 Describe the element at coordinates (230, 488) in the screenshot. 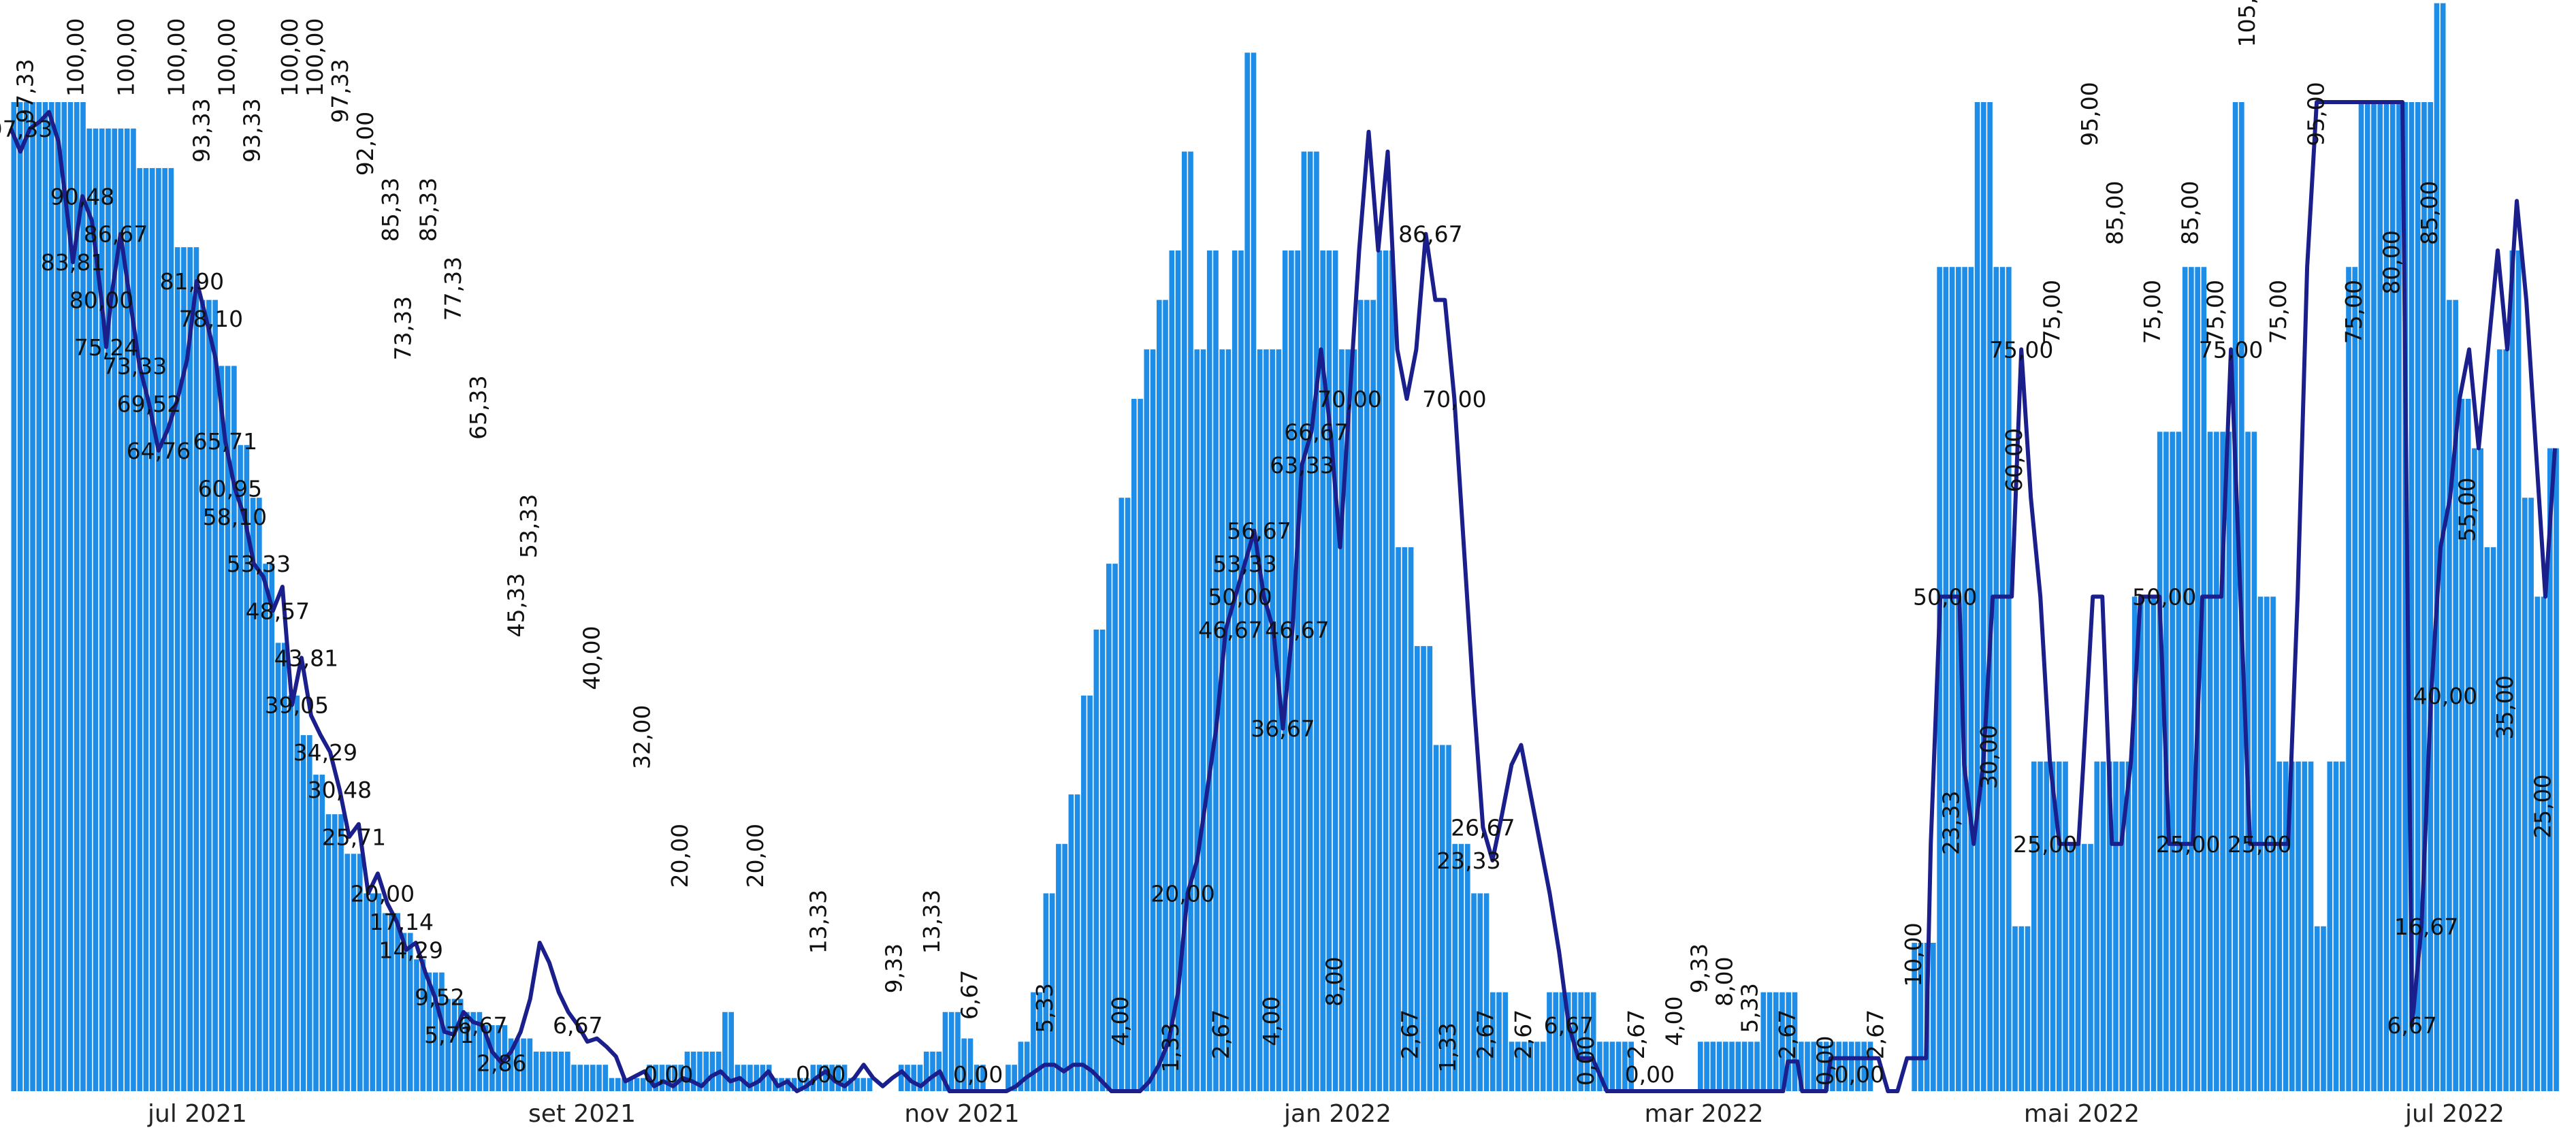

I see `line-value-label: 60,95` at that location.